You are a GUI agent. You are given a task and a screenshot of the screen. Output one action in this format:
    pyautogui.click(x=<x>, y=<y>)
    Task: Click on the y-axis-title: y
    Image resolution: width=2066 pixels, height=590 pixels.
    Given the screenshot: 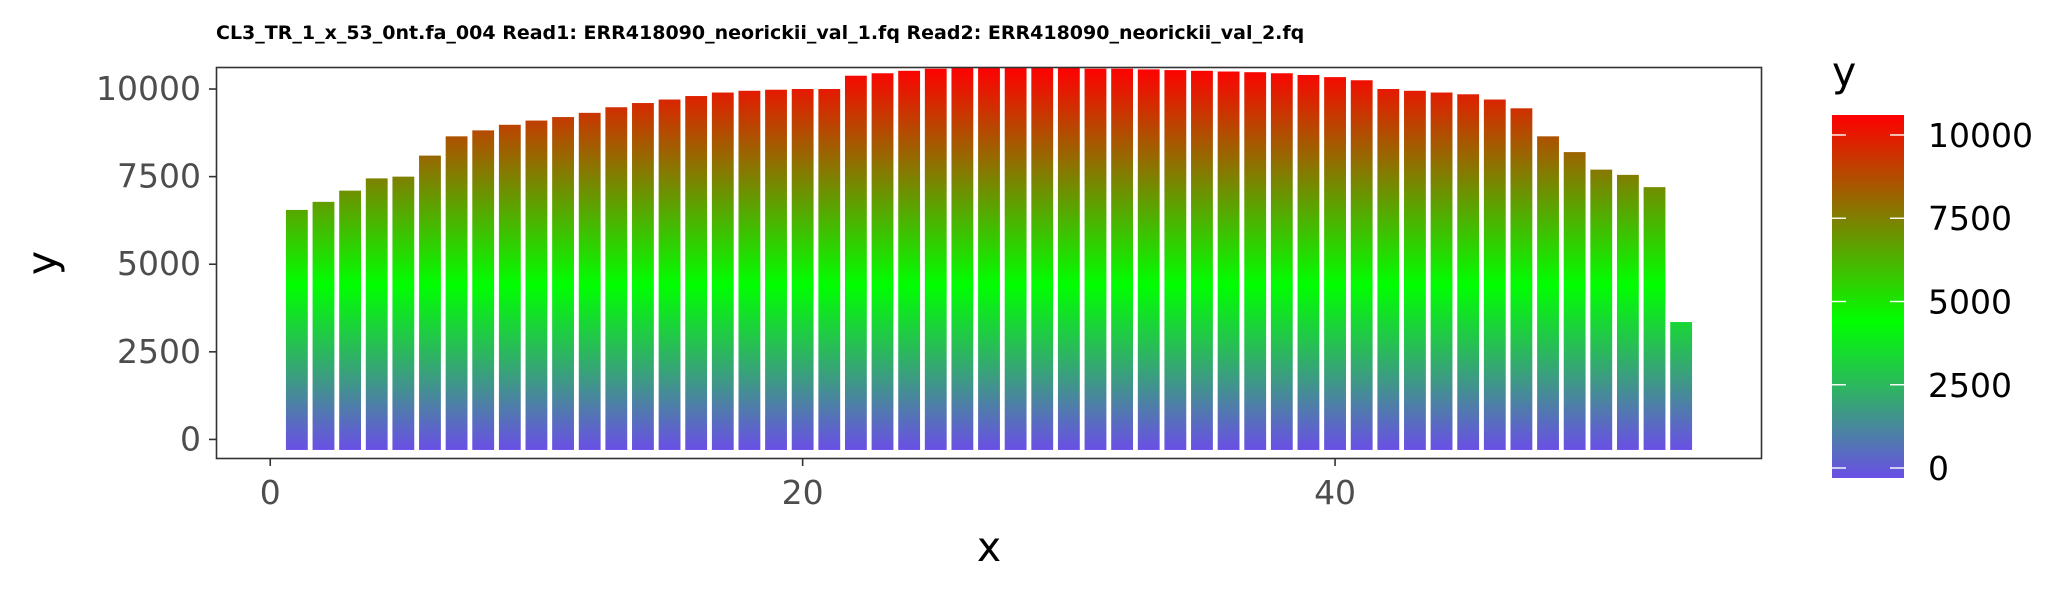 What is the action you would take?
    pyautogui.click(x=42, y=263)
    